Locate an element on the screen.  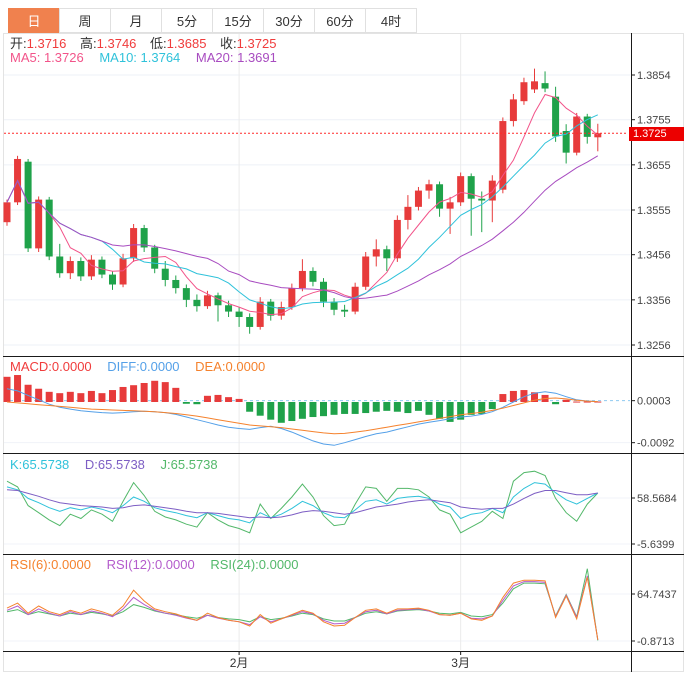
tab-30min: 30分 is located at coordinates (289, 20).